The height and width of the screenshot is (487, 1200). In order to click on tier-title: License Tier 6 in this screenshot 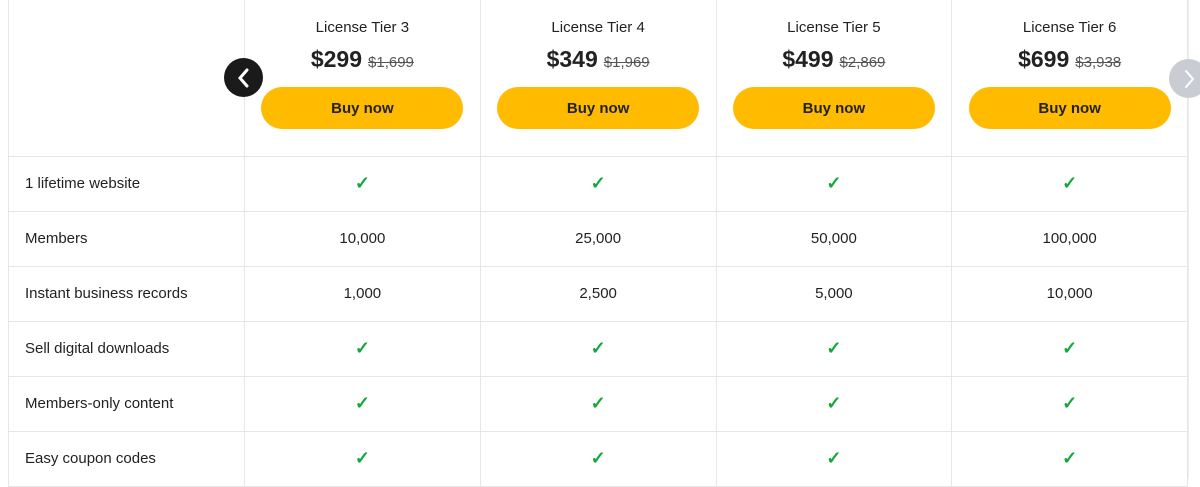, I will do `click(1069, 27)`.